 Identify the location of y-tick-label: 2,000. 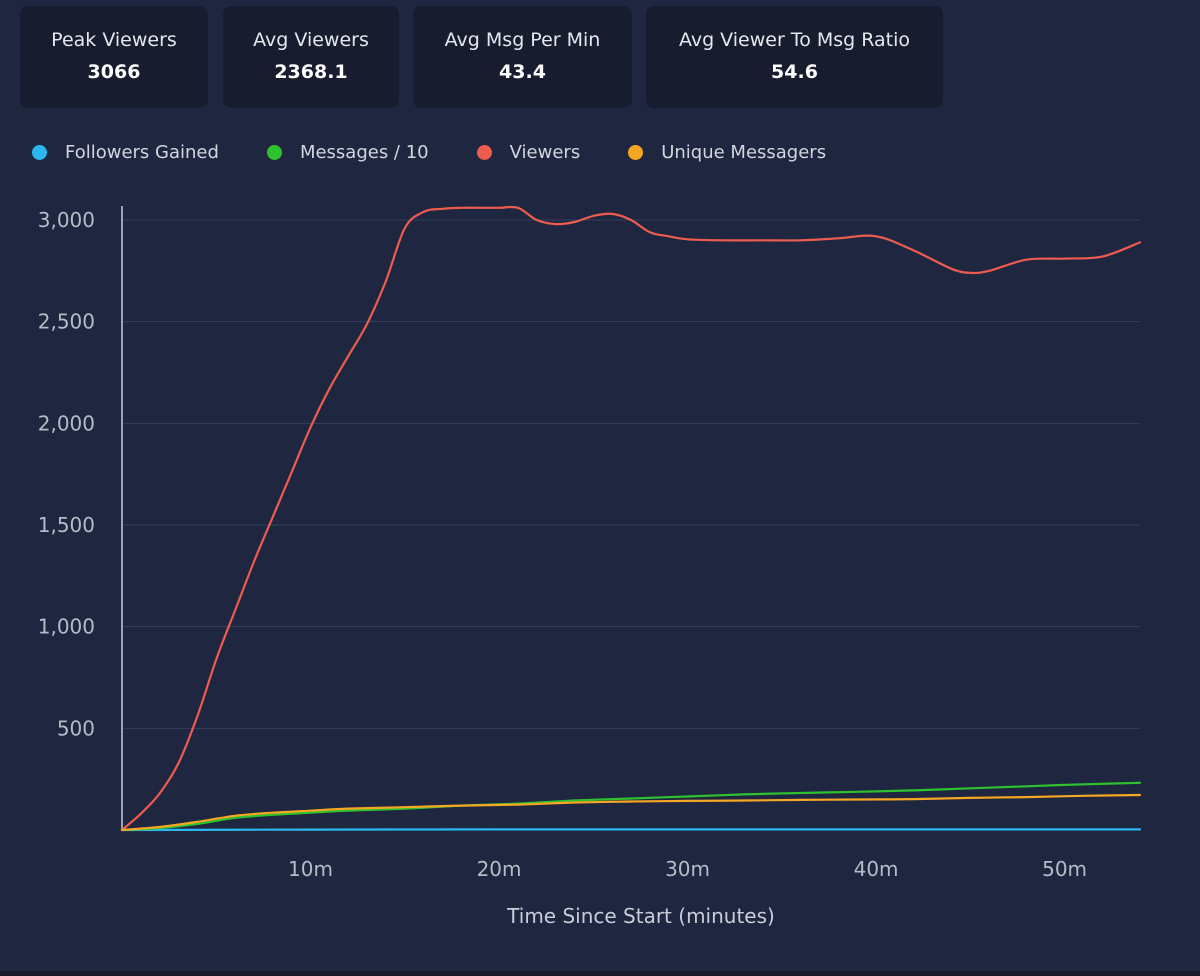
(66, 423).